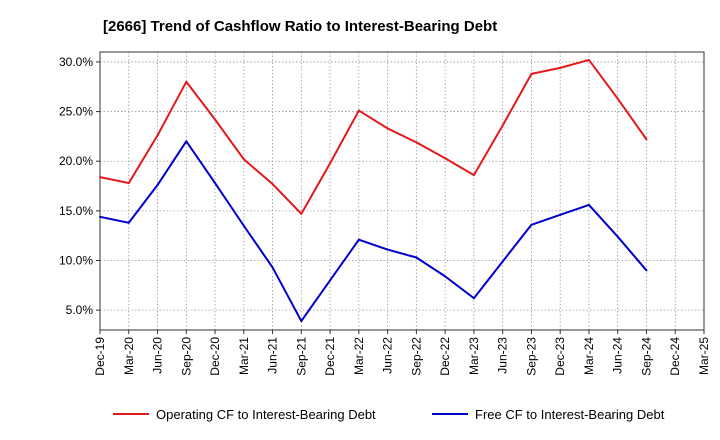  What do you see at coordinates (301, 356) in the screenshot?
I see `x-tick-label: Sep-21` at bounding box center [301, 356].